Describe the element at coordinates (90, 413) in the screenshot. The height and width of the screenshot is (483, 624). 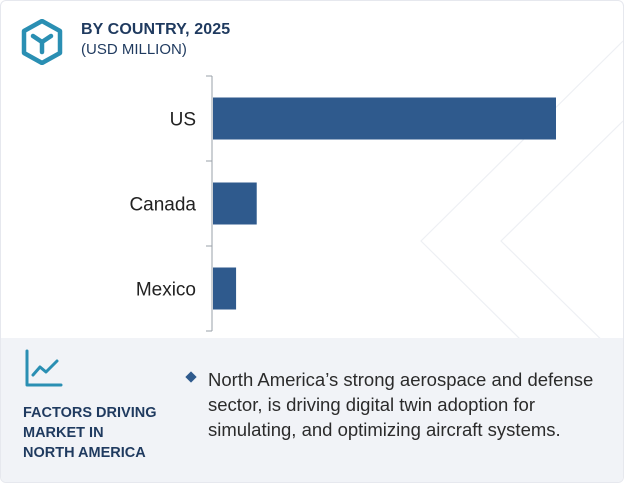
I see `factors-heading-line: FACTORS DRIVING` at that location.